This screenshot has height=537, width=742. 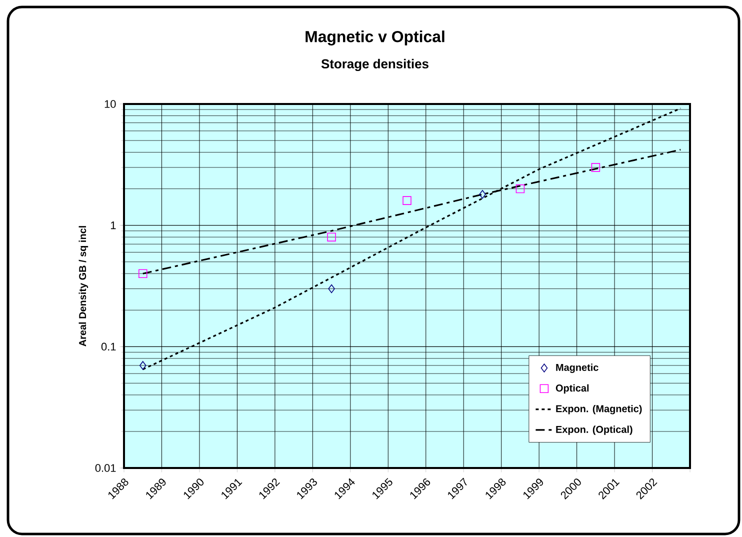 What do you see at coordinates (572, 389) in the screenshot?
I see `legend-label: Optical` at bounding box center [572, 389].